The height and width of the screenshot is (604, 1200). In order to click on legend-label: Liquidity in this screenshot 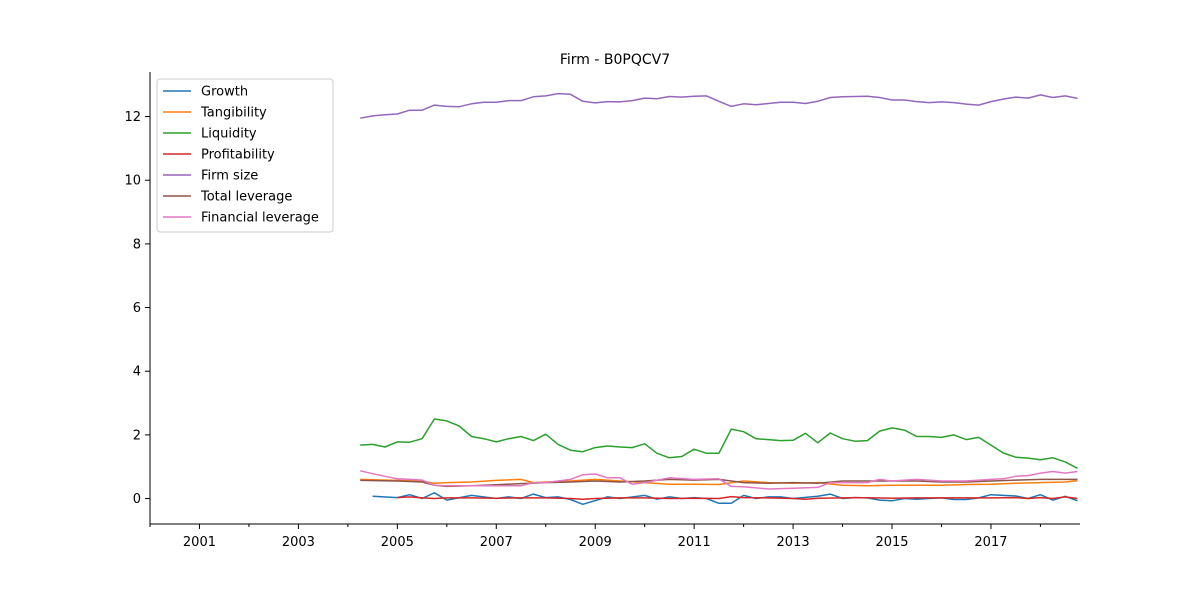, I will do `click(229, 134)`.